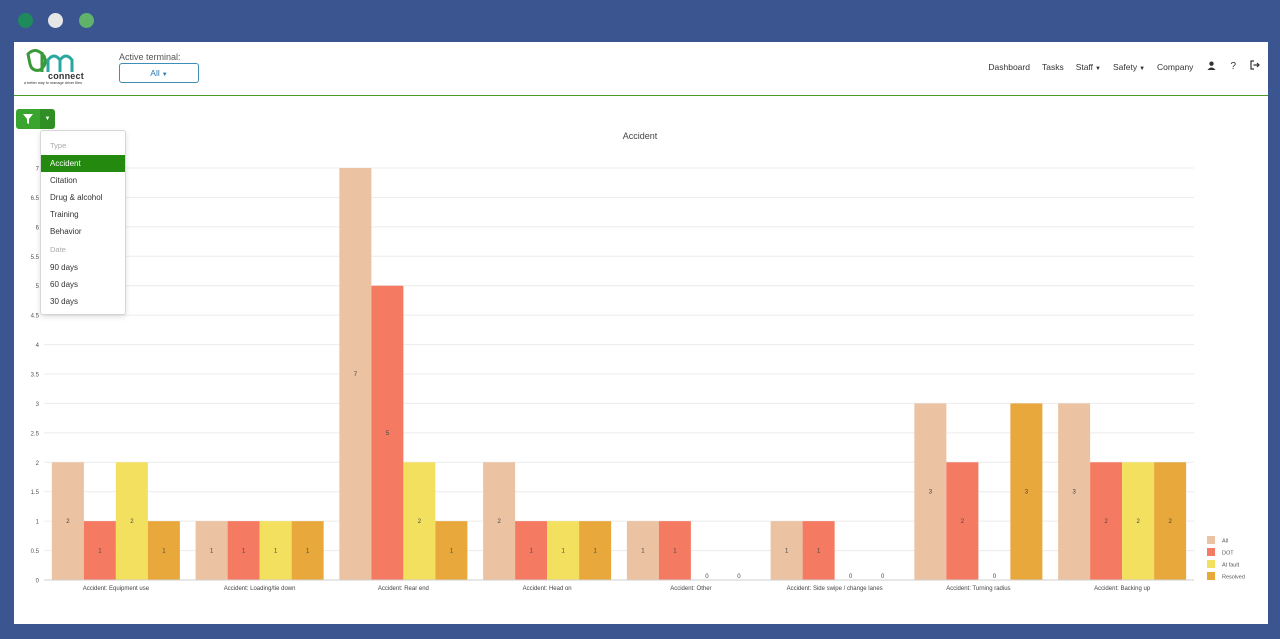 This screenshot has width=1280, height=639. I want to click on y-tick-label: 5.5, so click(35, 258).